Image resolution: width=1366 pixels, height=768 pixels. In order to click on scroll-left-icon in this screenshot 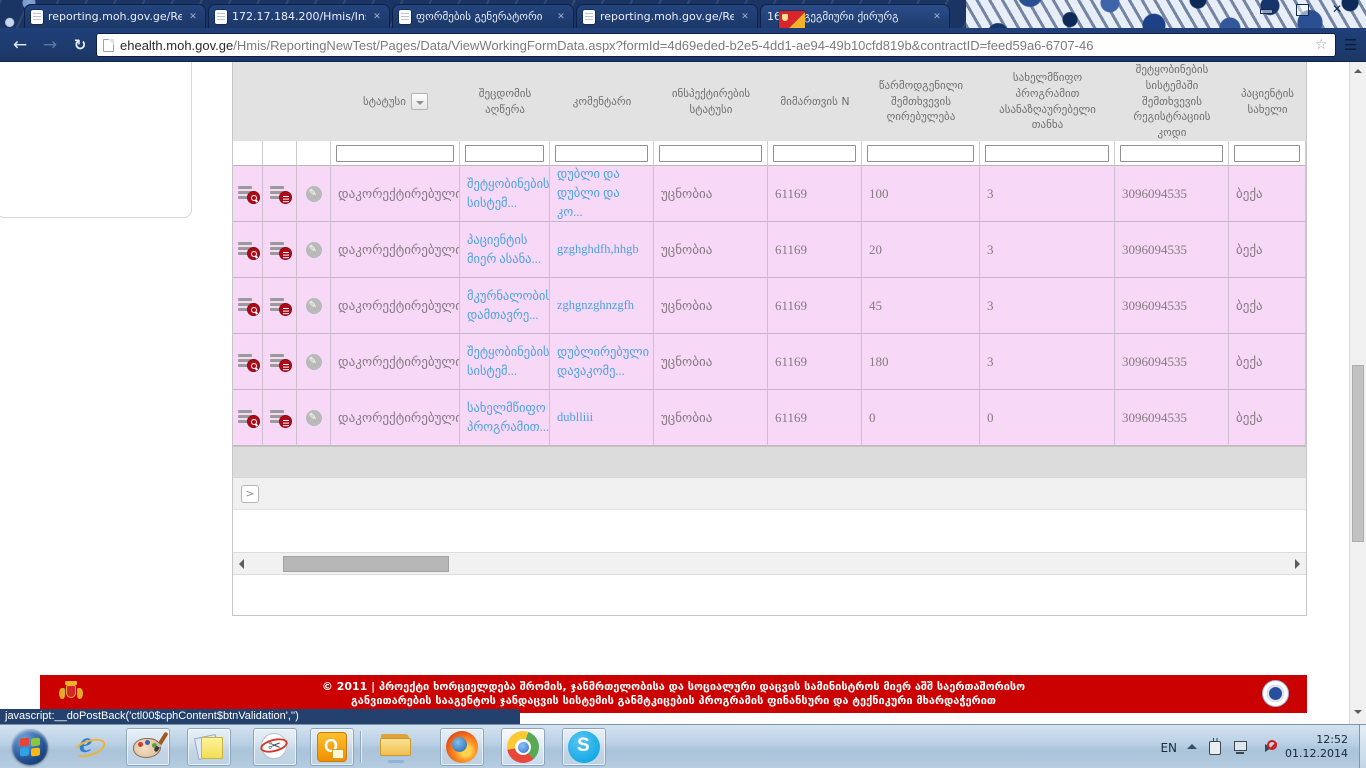, I will do `click(241, 564)`.